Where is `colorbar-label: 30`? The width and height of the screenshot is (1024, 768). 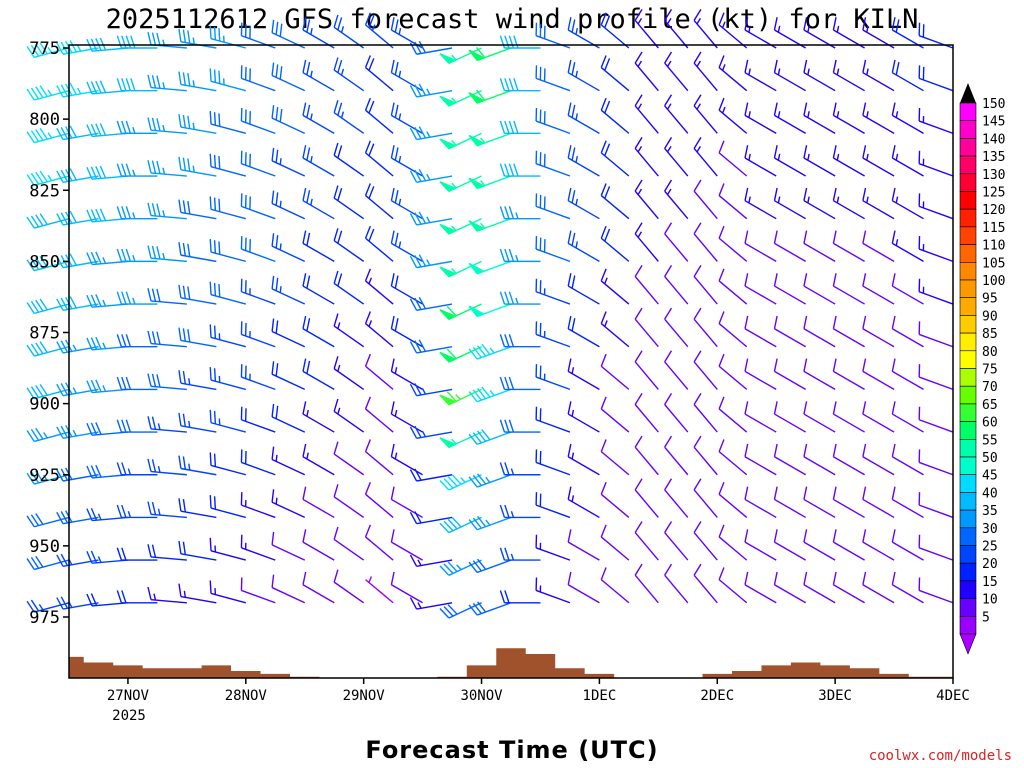
colorbar-label: 30 is located at coordinates (990, 529).